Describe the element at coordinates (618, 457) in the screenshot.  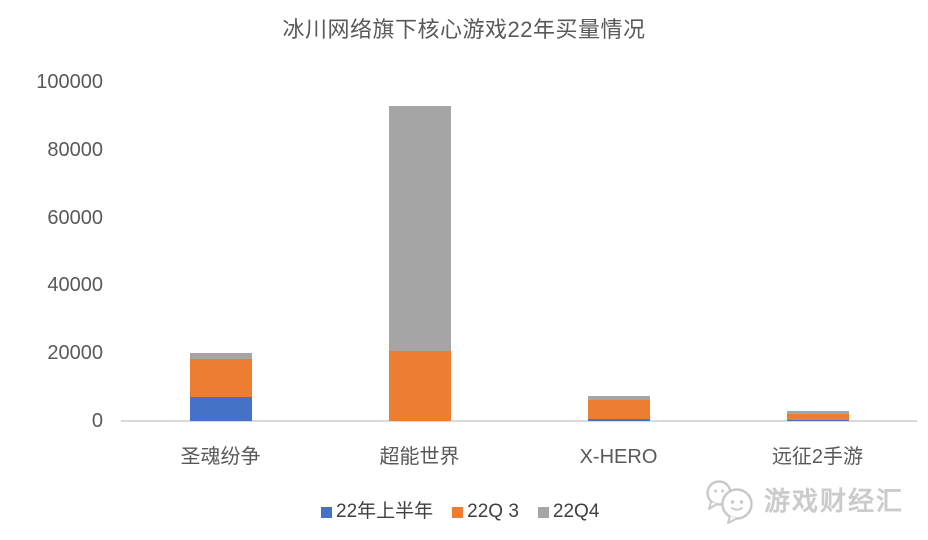
I see `x-axis-category-label: X-HERO` at that location.